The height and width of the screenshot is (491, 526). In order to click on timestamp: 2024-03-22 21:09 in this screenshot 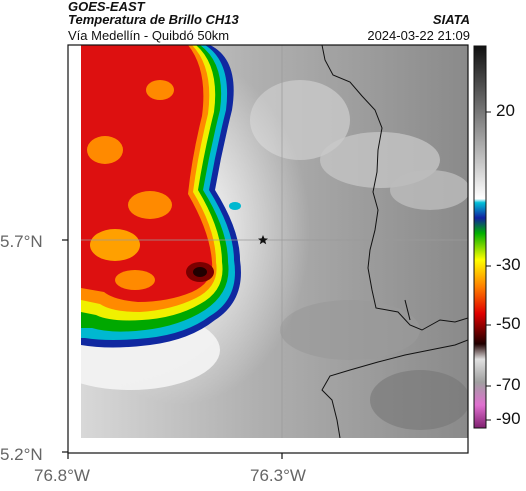, I will do `click(418, 35)`.